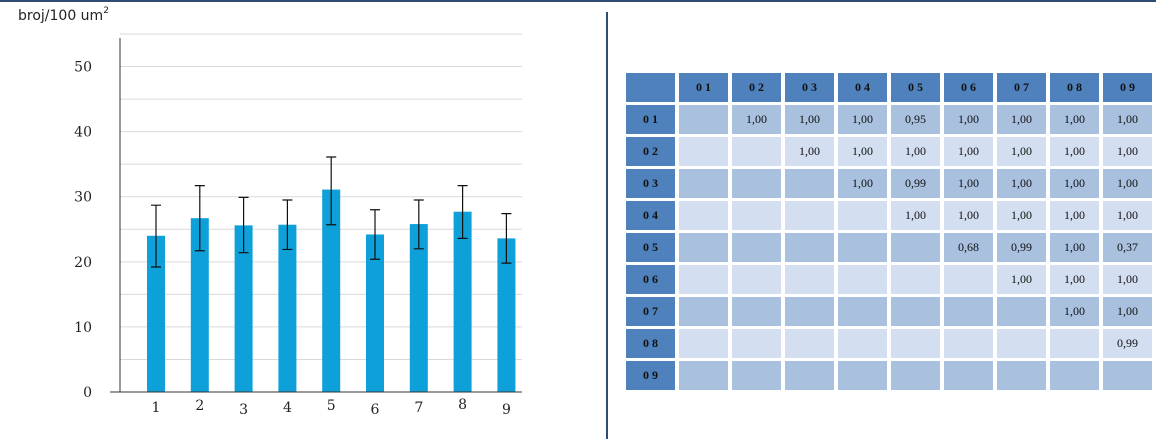 The height and width of the screenshot is (439, 1156). I want to click on column-header: 0 5, so click(915, 87).